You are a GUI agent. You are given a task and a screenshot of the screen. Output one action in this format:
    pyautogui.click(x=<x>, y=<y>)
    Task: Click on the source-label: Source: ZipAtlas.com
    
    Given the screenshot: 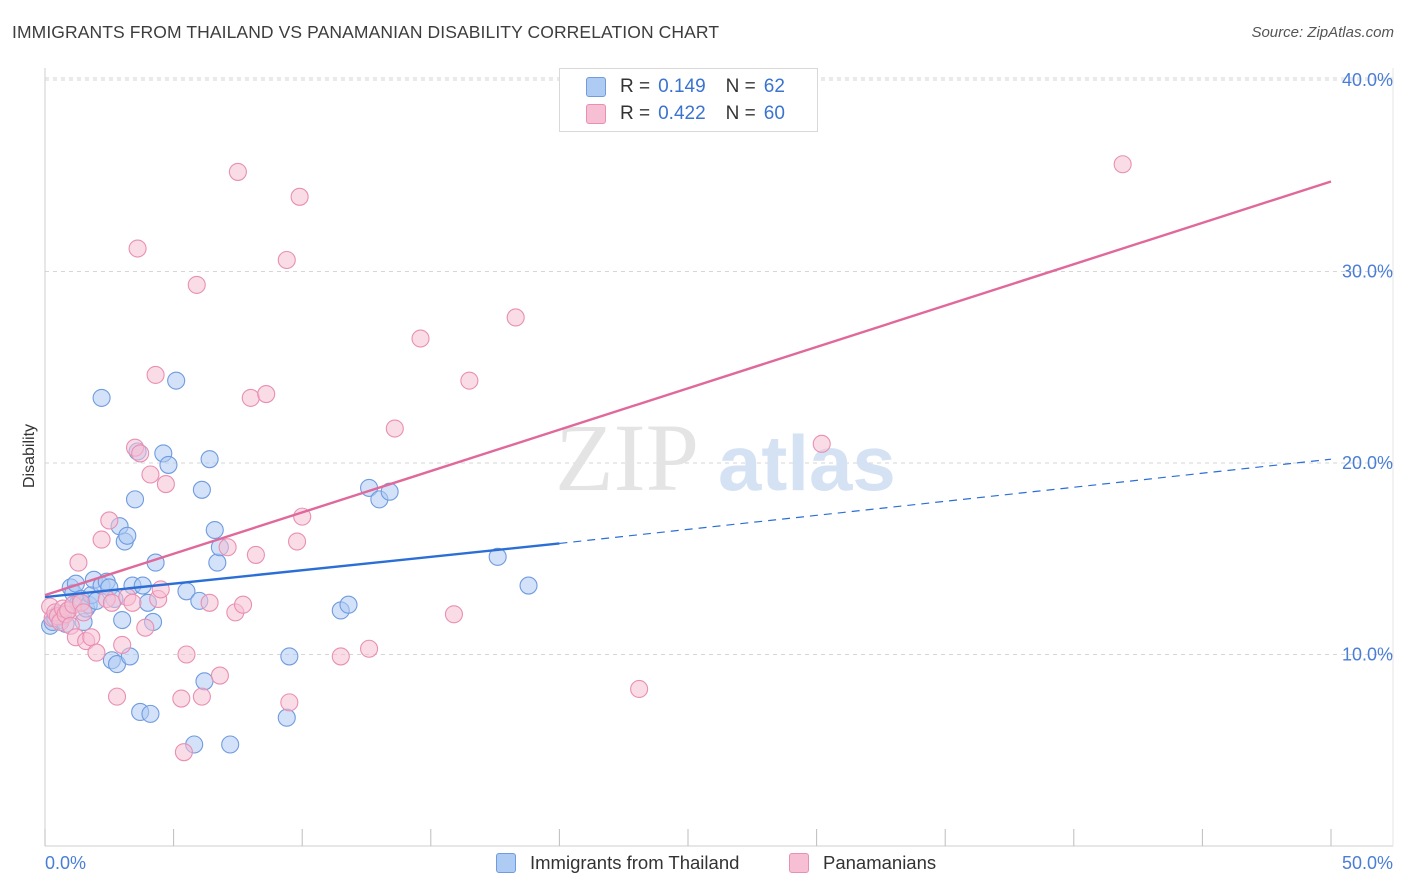 What is the action you would take?
    pyautogui.click(x=1322, y=32)
    